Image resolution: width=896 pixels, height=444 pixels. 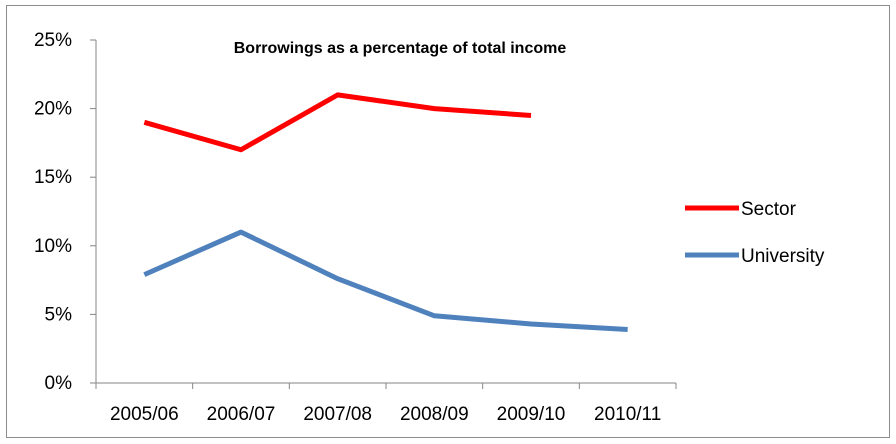 What do you see at coordinates (53, 109) in the screenshot?
I see `y-tick-label: 20%` at bounding box center [53, 109].